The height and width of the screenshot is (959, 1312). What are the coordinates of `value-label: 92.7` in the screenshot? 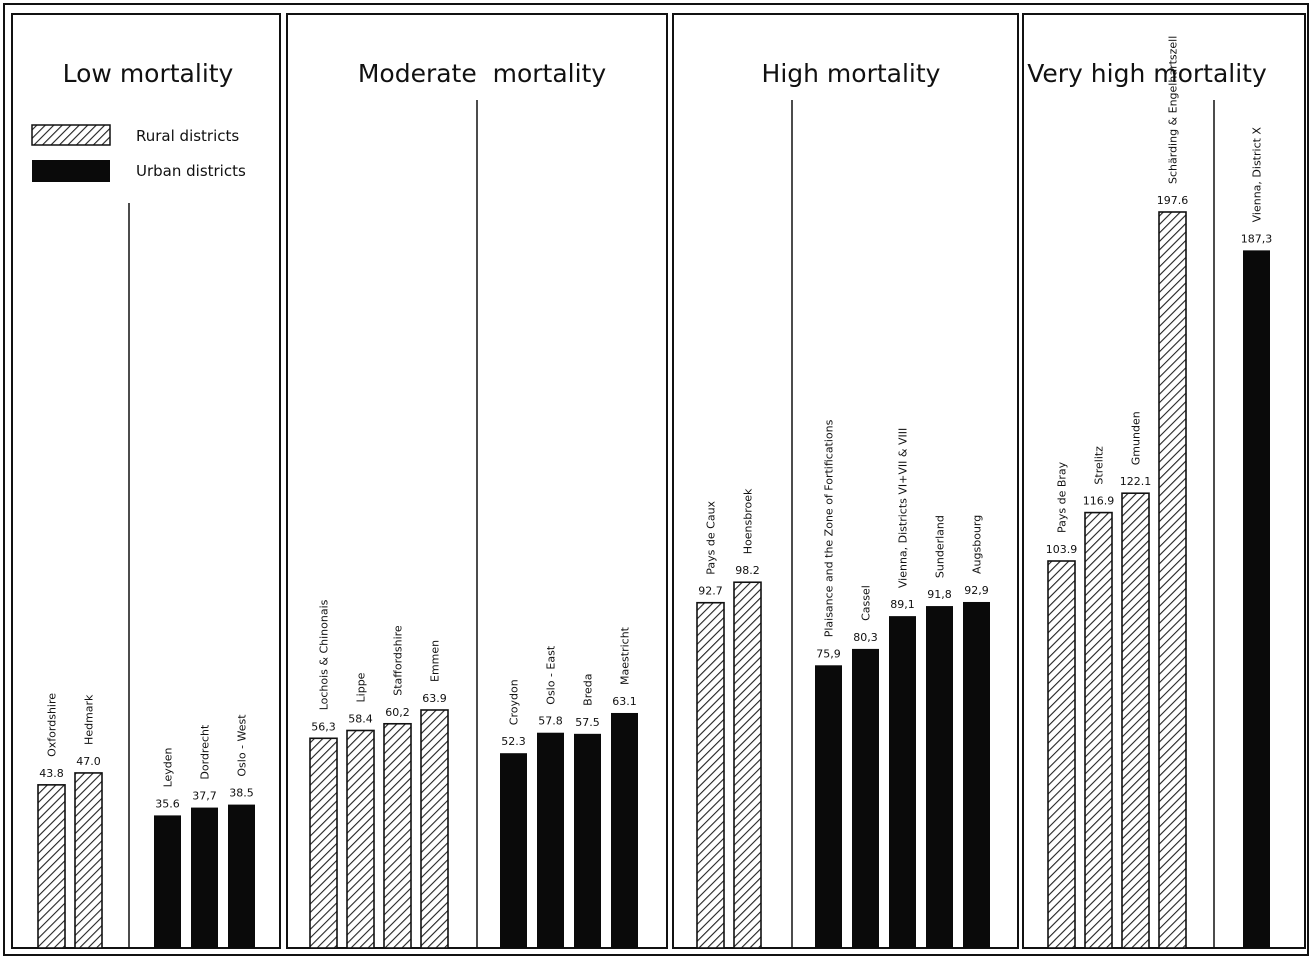 It's located at (710, 591).